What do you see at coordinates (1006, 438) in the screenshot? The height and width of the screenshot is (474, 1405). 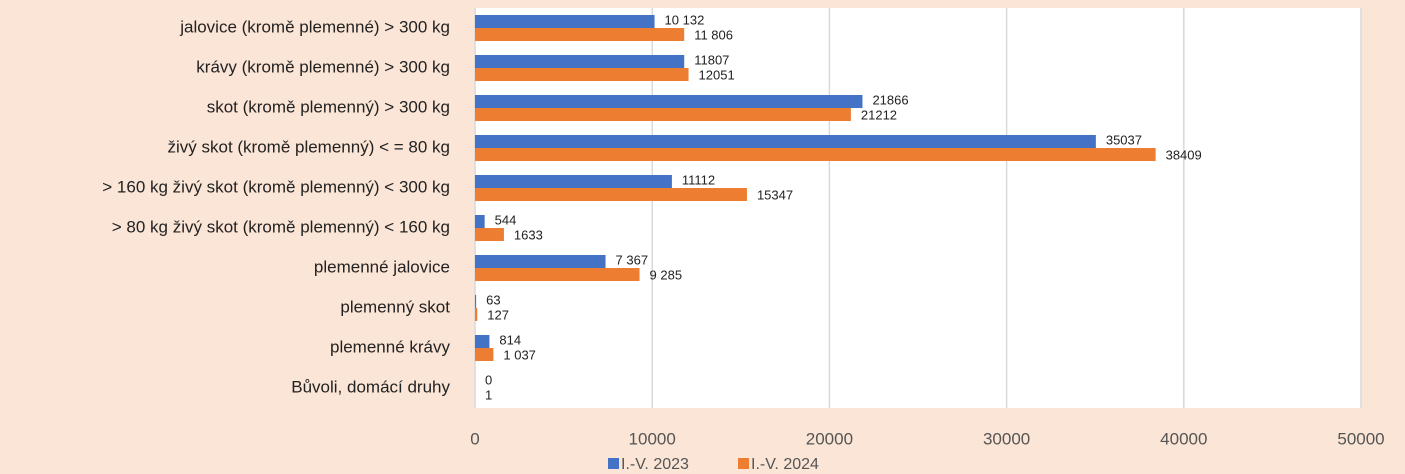 I see `x-tick-label: 30000` at bounding box center [1006, 438].